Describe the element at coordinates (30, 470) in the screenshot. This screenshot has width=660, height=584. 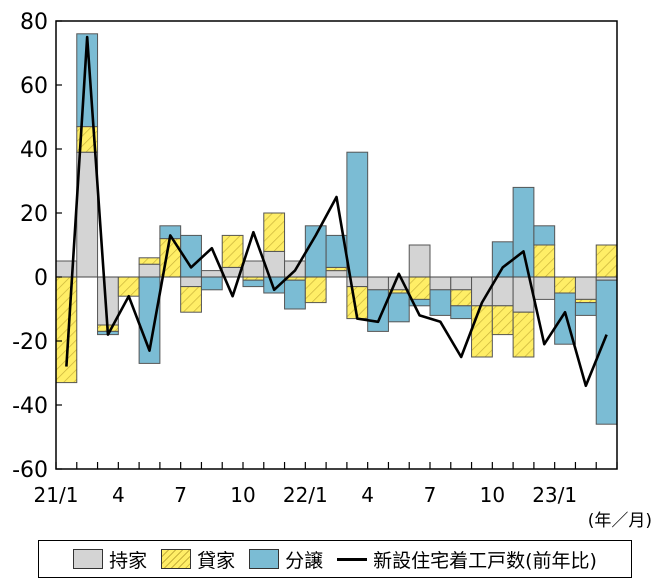
I see `y-tick-label: -60` at that location.